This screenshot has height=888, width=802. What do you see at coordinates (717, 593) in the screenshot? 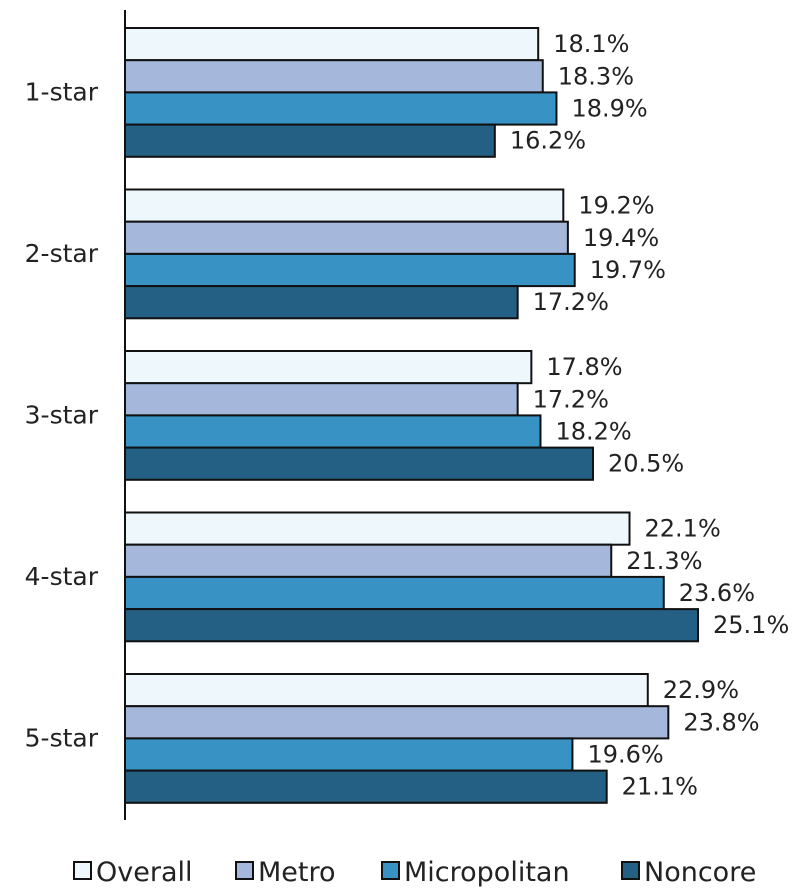
I see `data-label-micropolitan-4-star: 23.6%` at bounding box center [717, 593].